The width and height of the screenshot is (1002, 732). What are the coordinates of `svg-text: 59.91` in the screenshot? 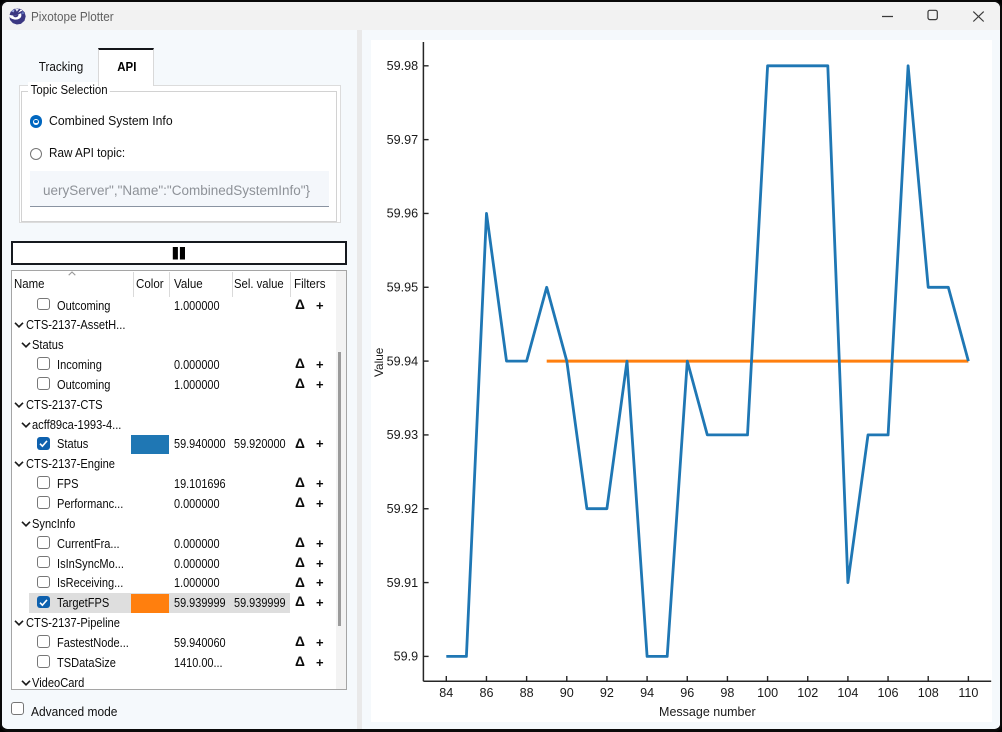 It's located at (403, 583).